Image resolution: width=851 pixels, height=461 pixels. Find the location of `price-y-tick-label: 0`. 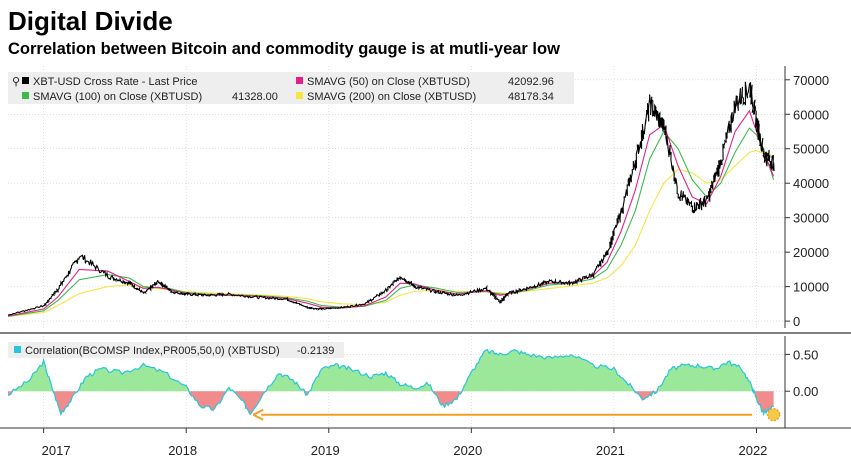

price-y-tick-label: 0 is located at coordinates (796, 321).